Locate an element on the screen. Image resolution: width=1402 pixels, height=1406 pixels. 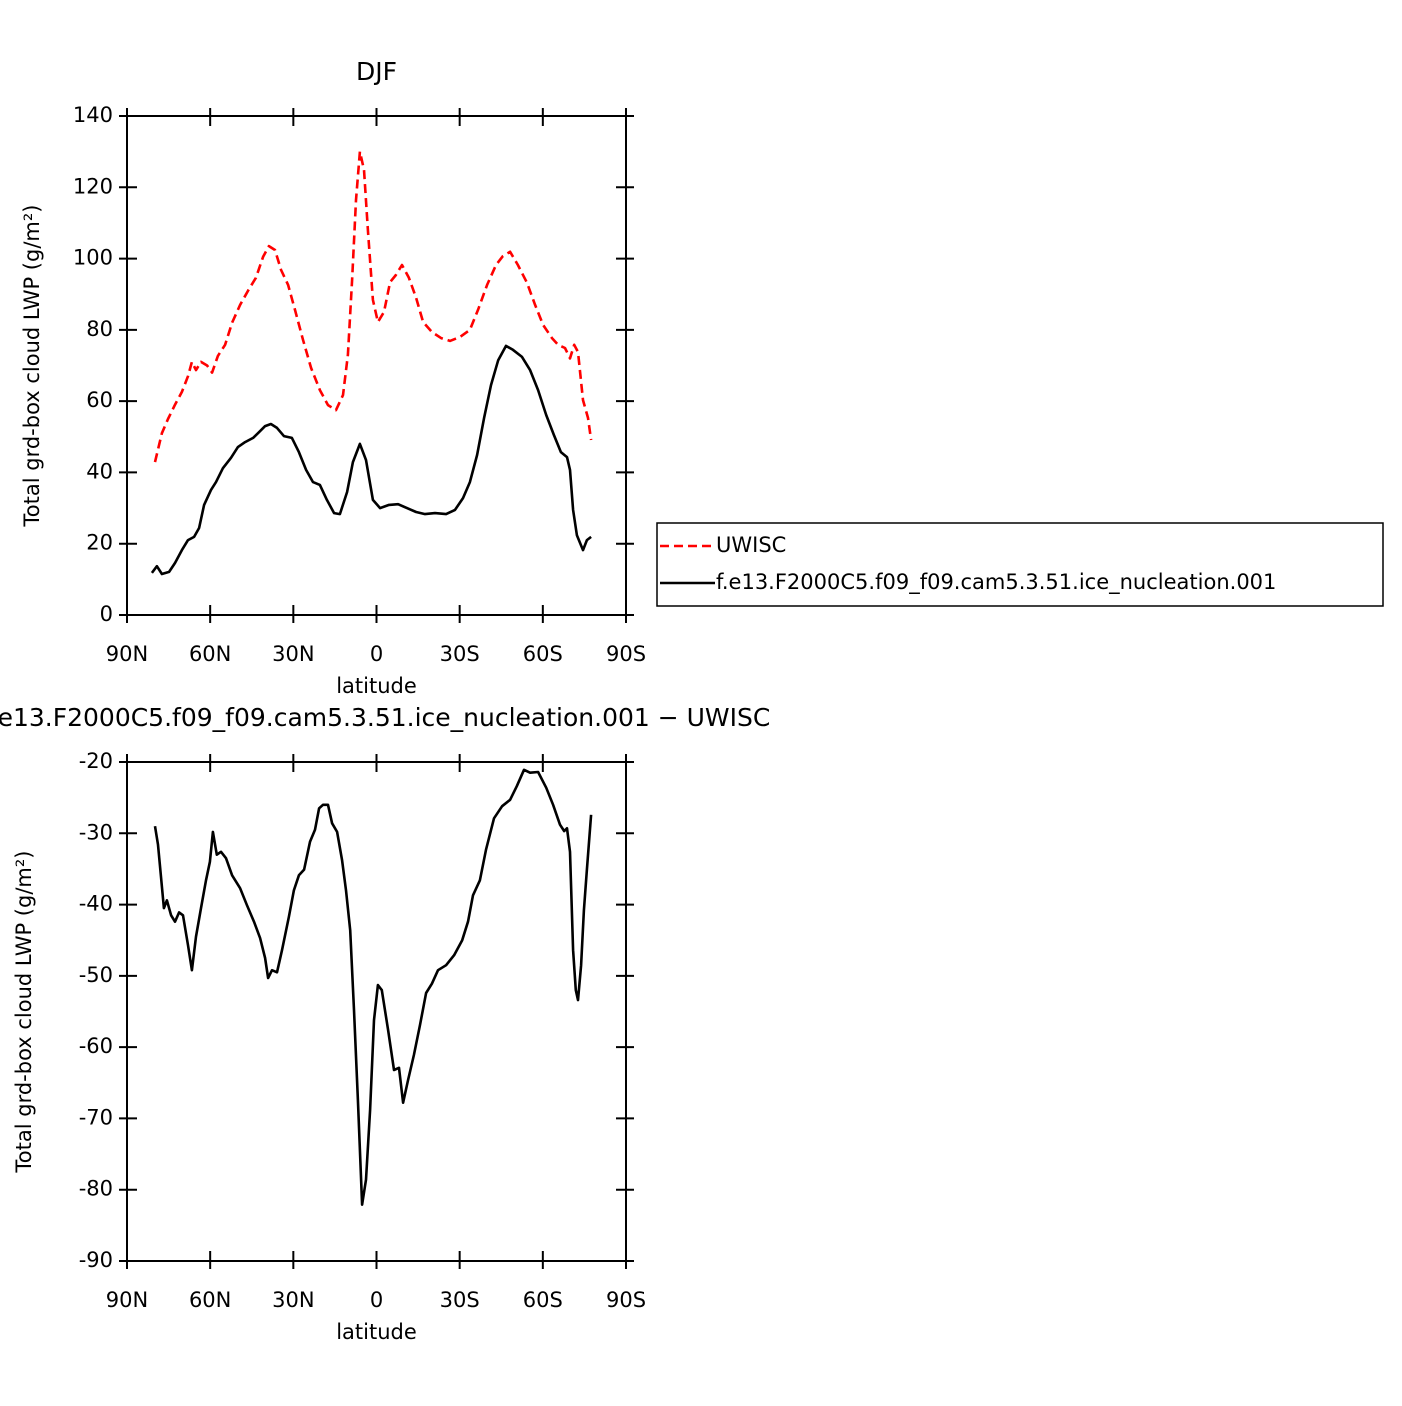
y-tick-label: -90 is located at coordinates (96, 1260).